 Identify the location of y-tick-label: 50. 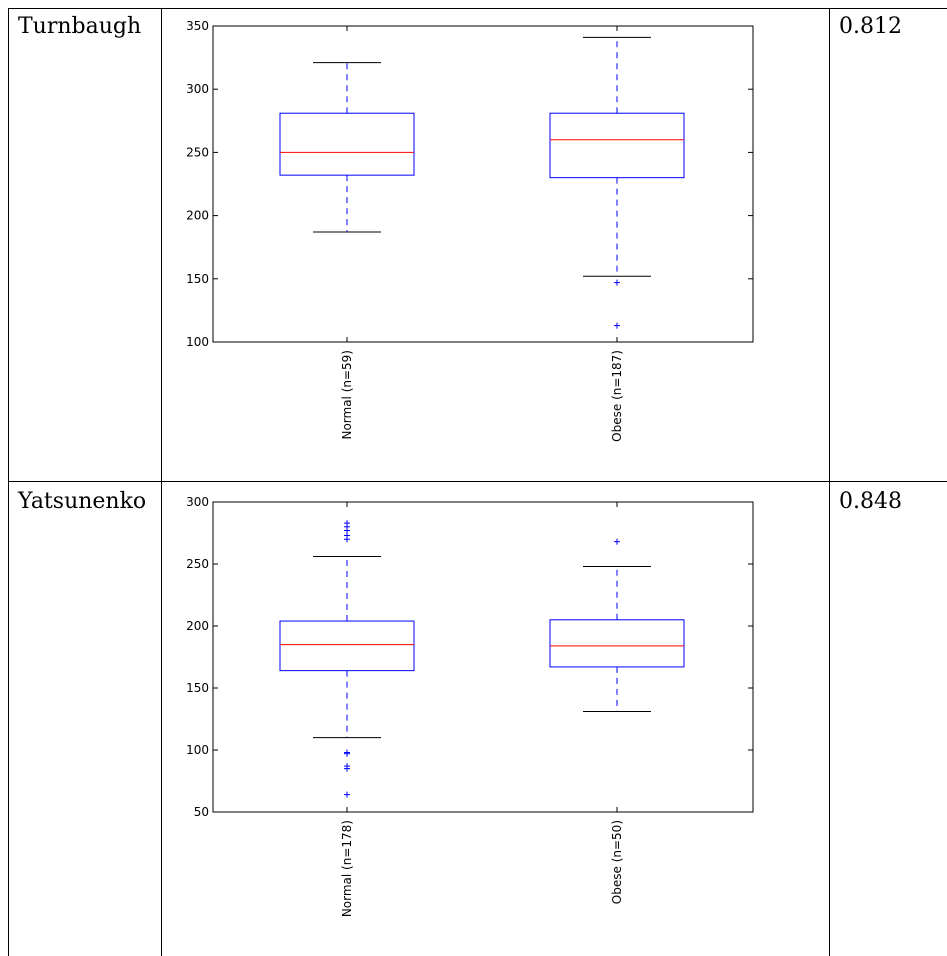
(201, 812).